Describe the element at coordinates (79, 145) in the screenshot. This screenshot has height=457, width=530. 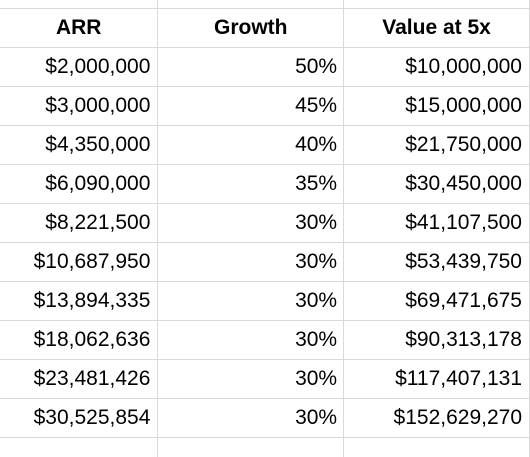
I see `arr-cell: $4,350,000` at that location.